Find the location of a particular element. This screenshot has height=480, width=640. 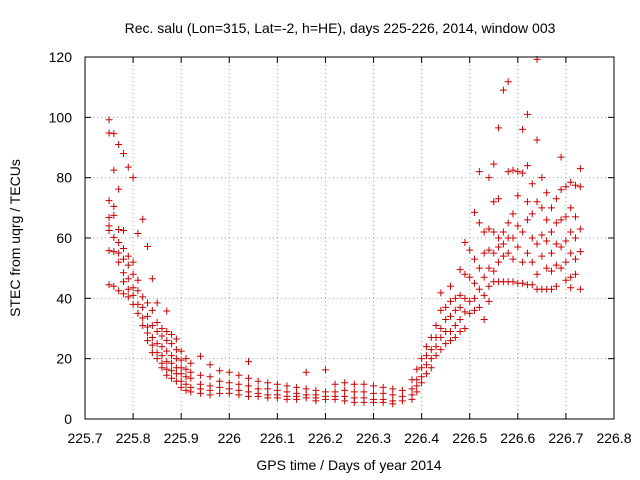

y-tick-label: 60 is located at coordinates (64, 238).